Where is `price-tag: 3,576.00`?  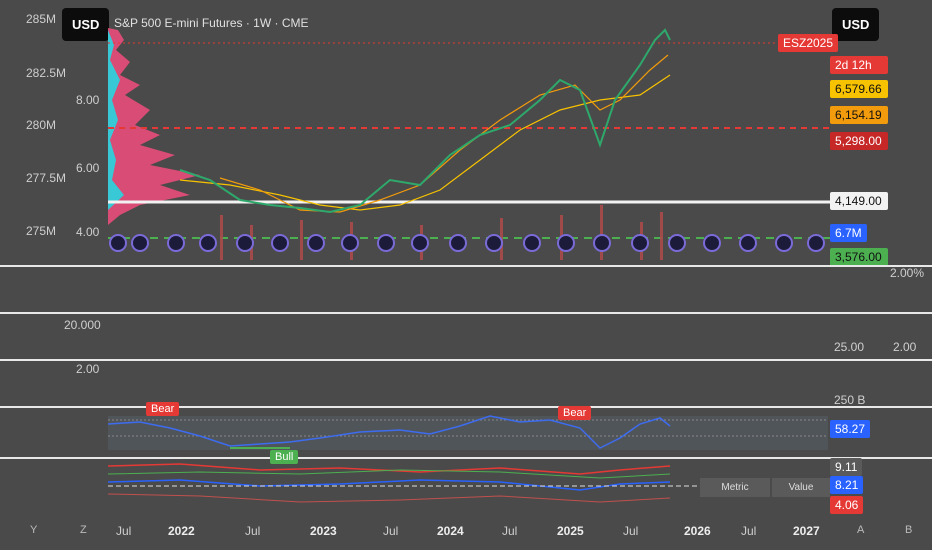 price-tag: 3,576.00 is located at coordinates (859, 257).